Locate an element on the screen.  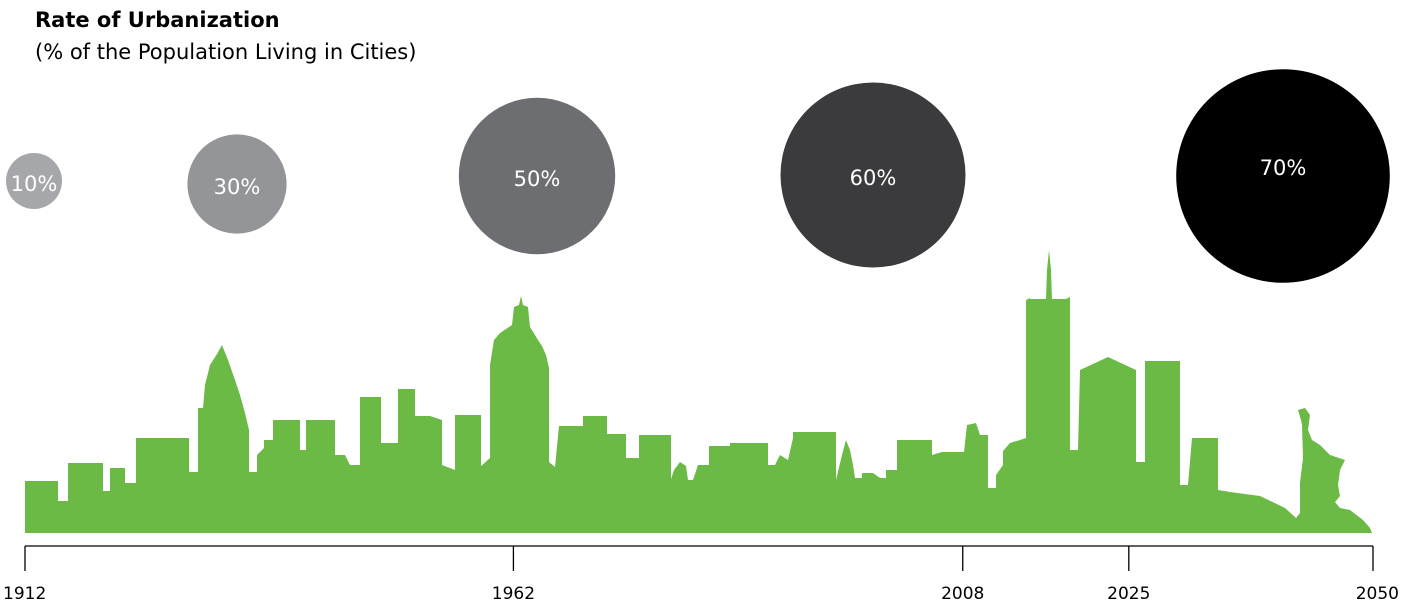
bubble-2008 is located at coordinates (537, 176).